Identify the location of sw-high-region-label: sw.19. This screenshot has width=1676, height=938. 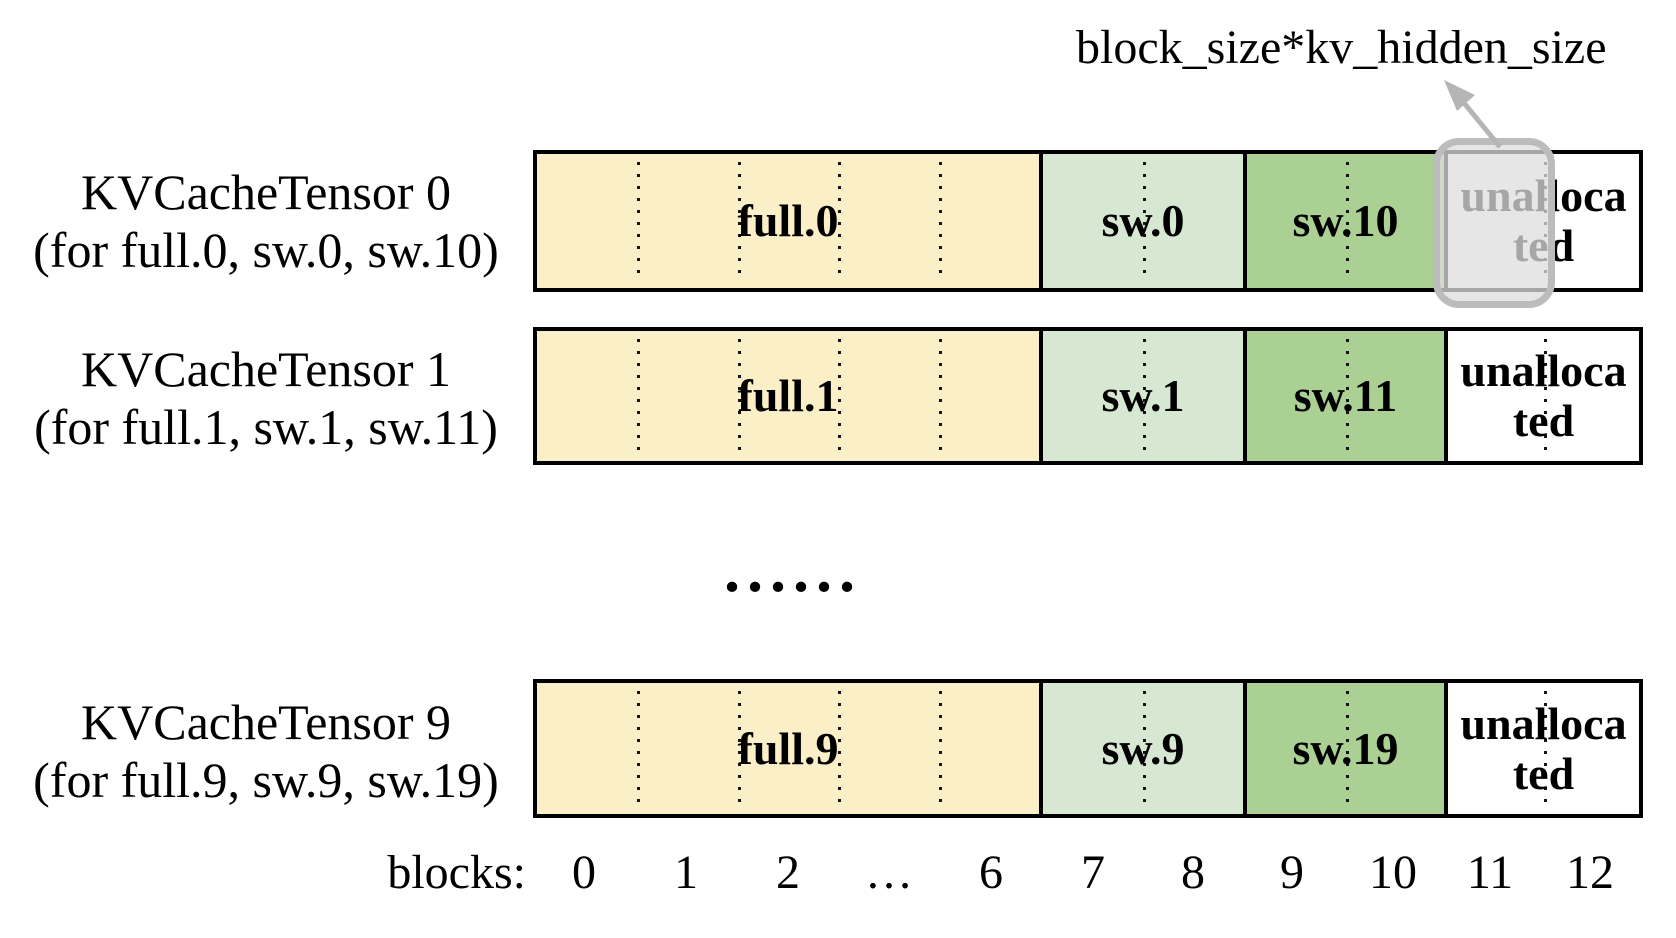
(1345, 748).